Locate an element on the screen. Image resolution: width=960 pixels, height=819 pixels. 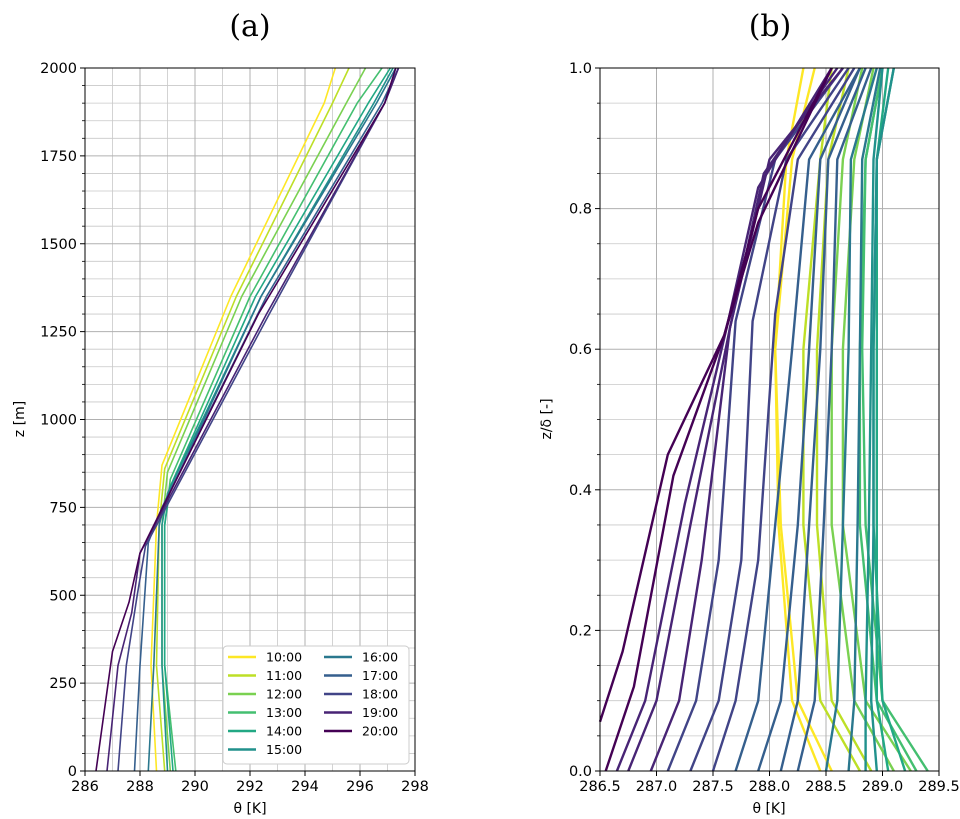
legend-label: 15:00 is located at coordinates (284, 749).